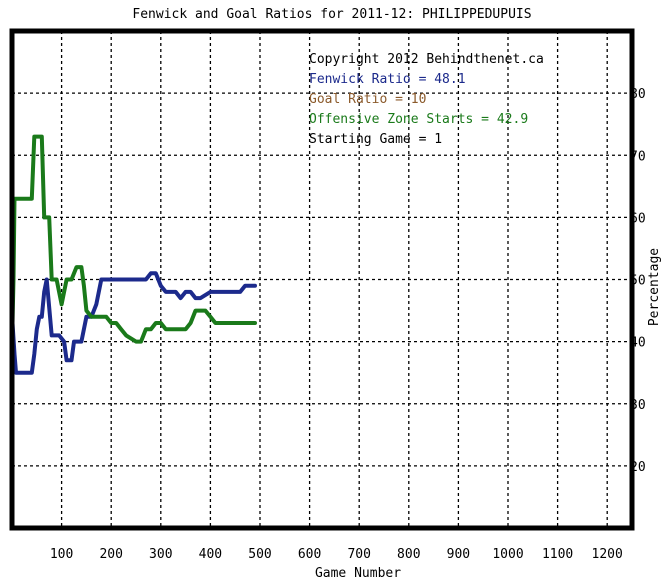  What do you see at coordinates (557, 554) in the screenshot?
I see `x-tick-label: 1100` at bounding box center [557, 554].